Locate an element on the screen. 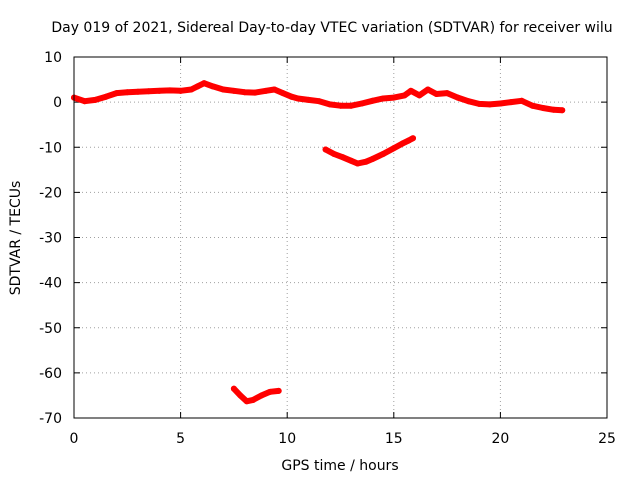 This screenshot has width=640, height=480. x-tick-label: 10 is located at coordinates (287, 439).